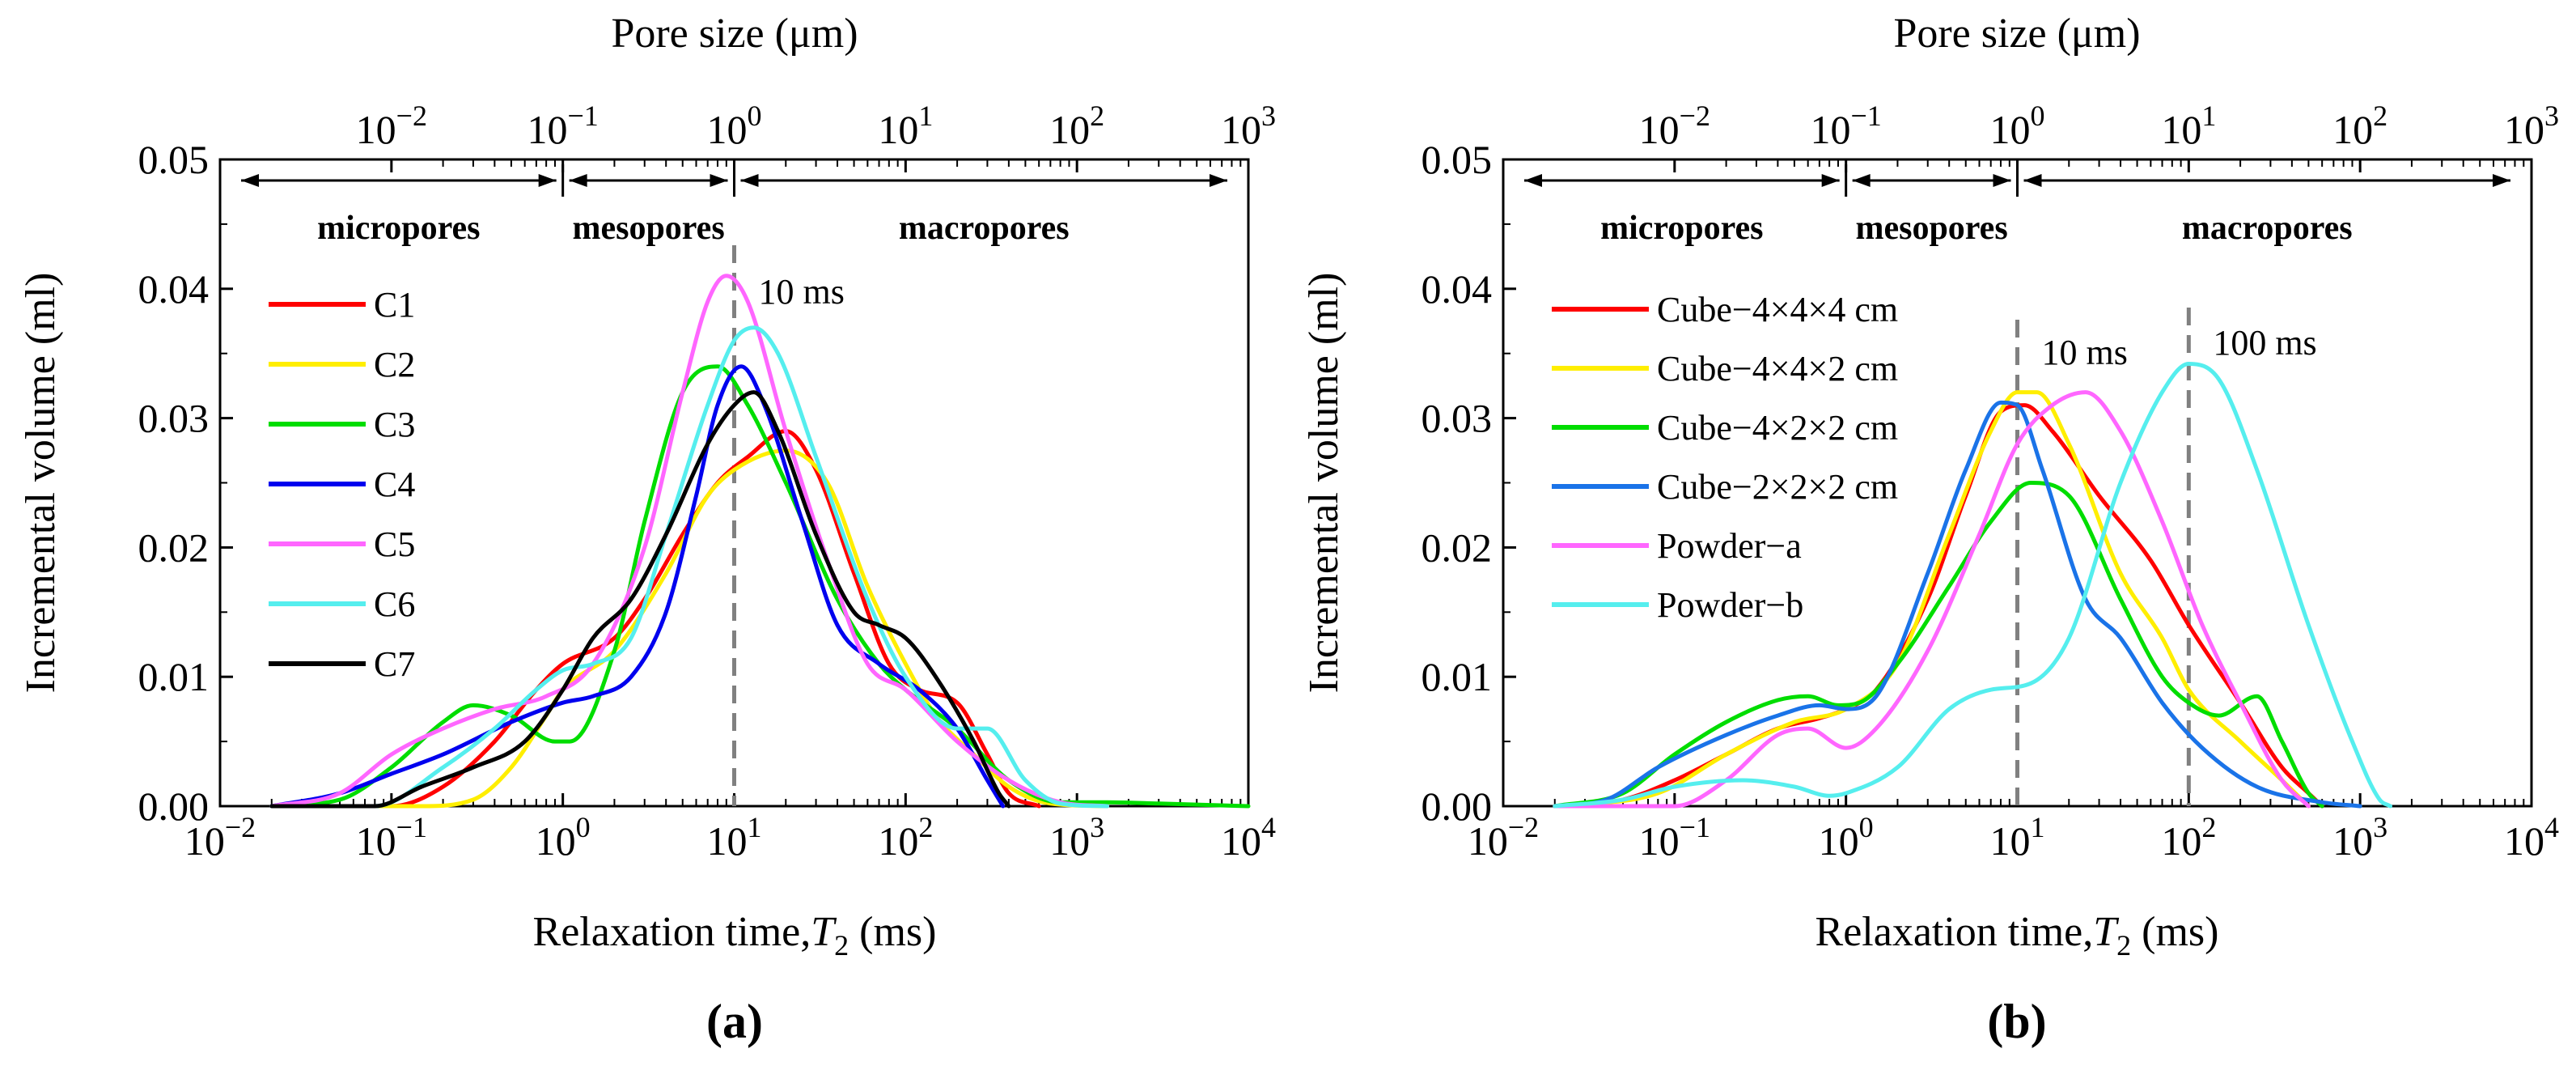  What do you see at coordinates (394, 484) in the screenshot?
I see `legend-label: C4` at bounding box center [394, 484].